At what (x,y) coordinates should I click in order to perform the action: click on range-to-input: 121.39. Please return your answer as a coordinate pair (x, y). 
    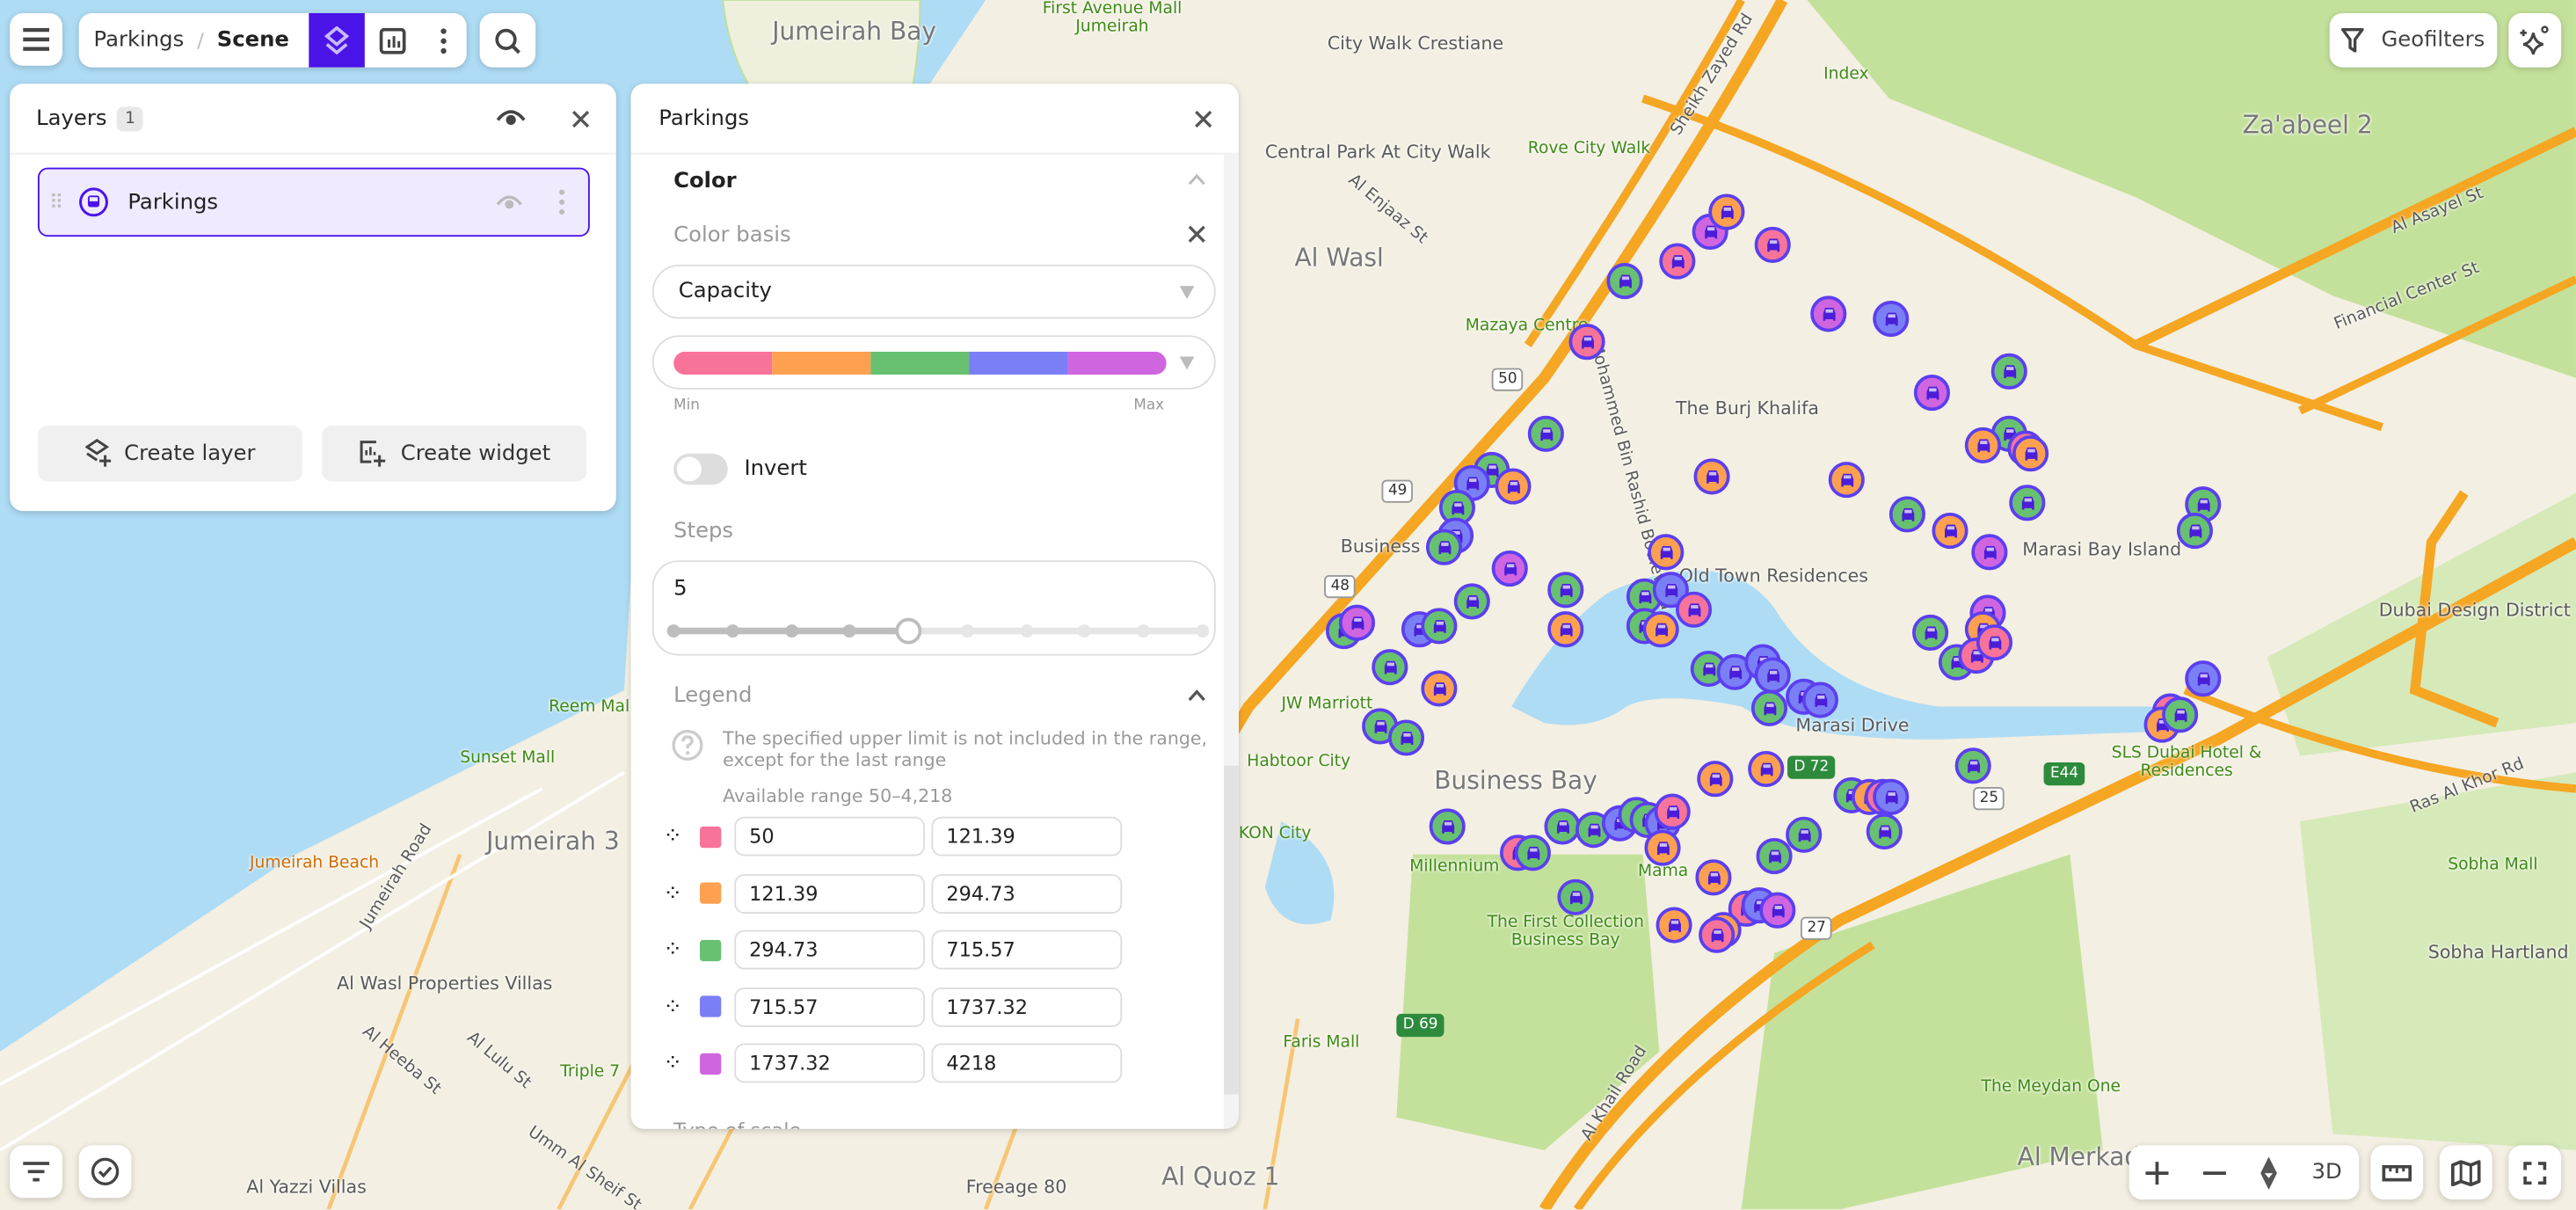
    Looking at the image, I should click on (1027, 836).